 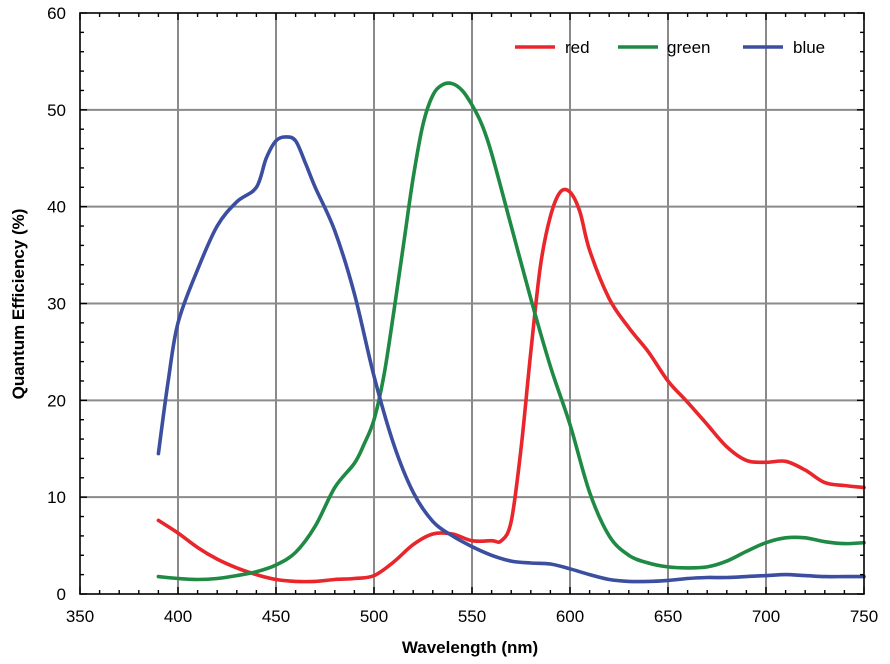 I want to click on legend-label-green: green, so click(x=688, y=47).